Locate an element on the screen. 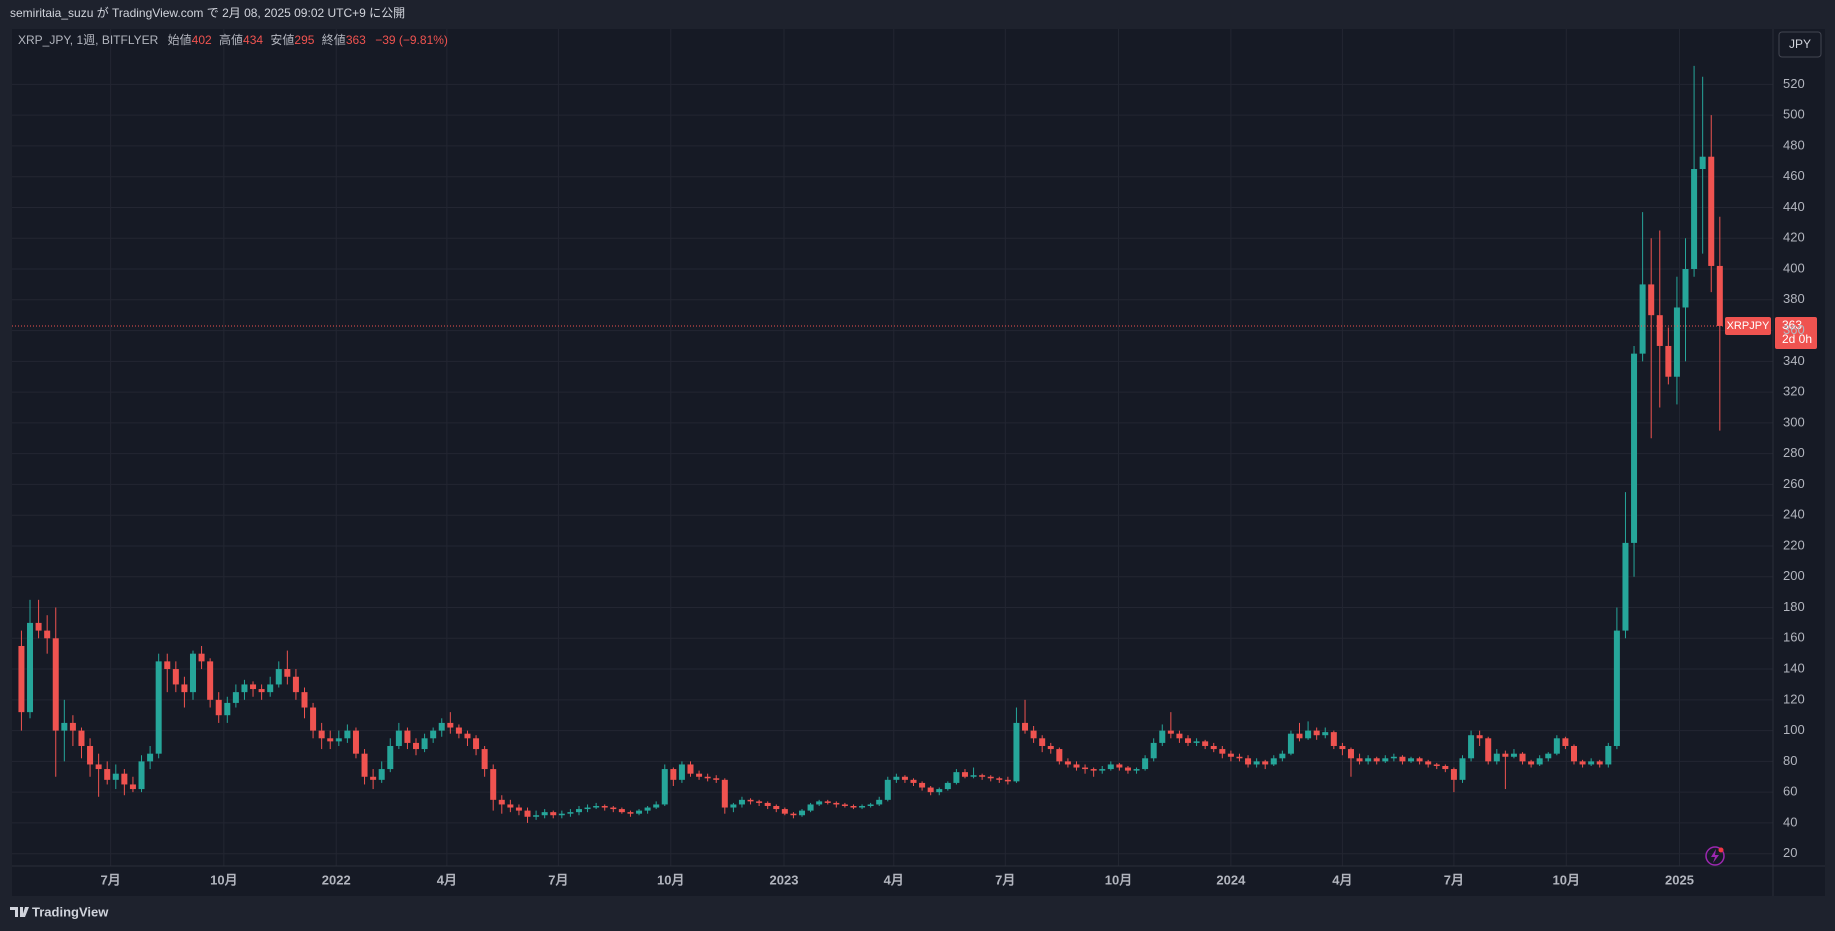 This screenshot has height=931, width=1835. low-value: 295 is located at coordinates (304, 40).